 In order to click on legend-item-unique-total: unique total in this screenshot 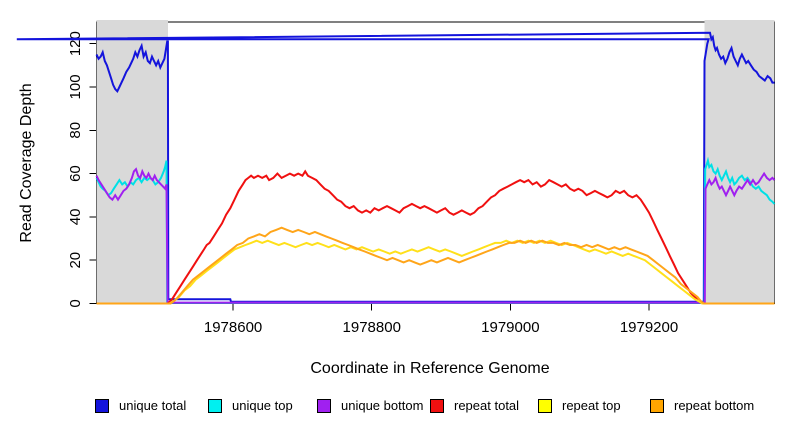, I will do `click(140, 406)`.